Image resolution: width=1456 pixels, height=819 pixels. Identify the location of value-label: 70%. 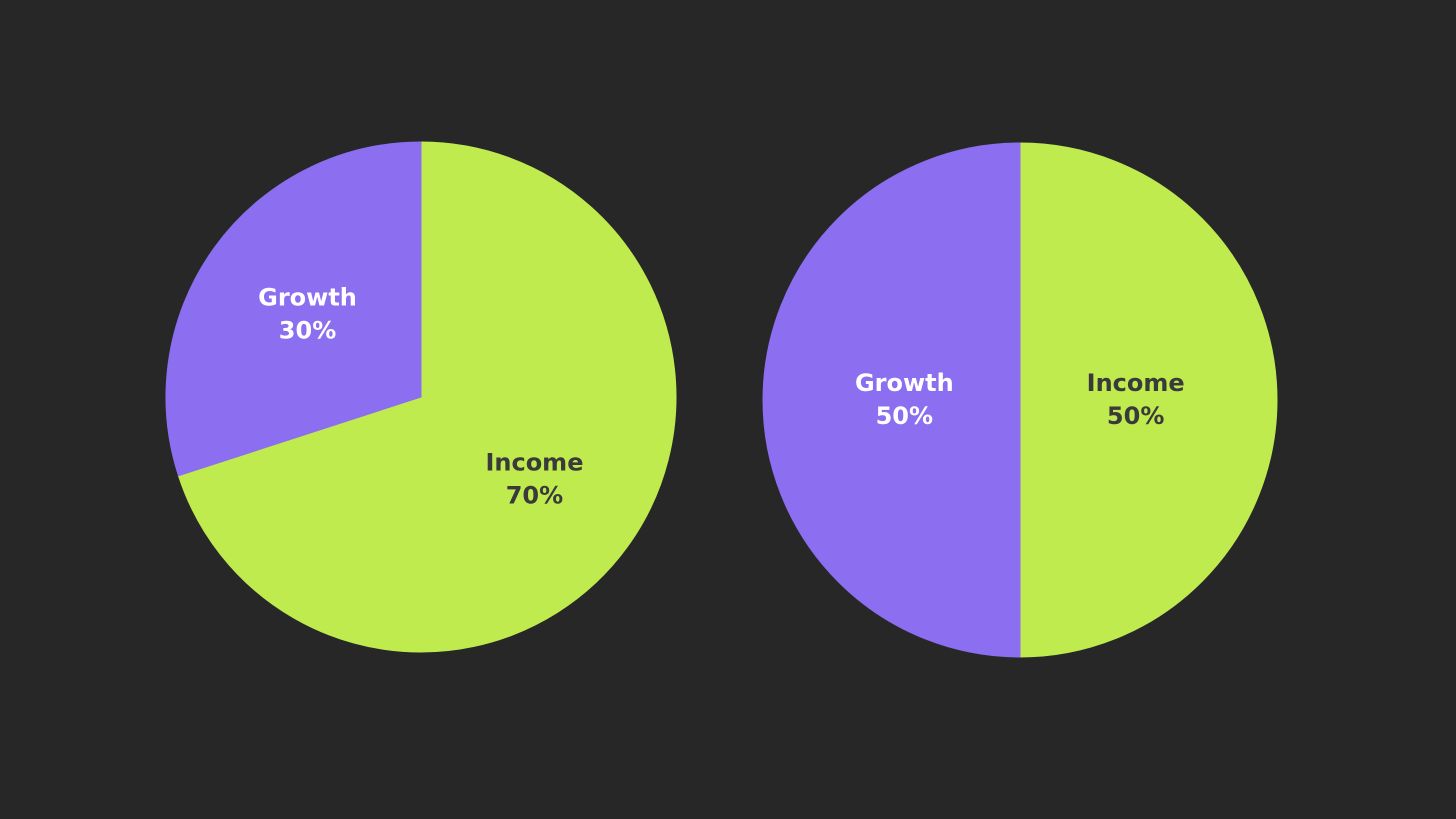
(534, 495).